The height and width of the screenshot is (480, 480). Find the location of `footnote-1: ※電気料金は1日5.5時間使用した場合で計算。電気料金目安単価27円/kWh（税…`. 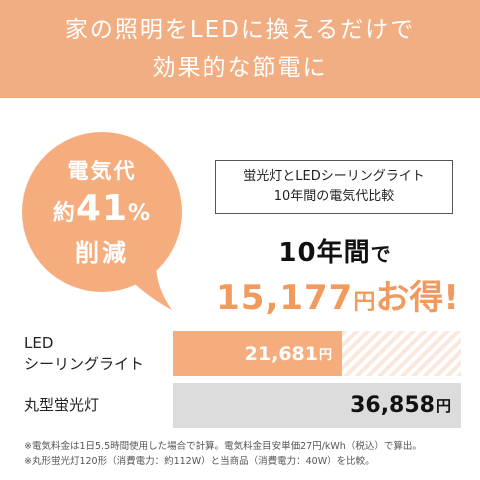

footnote-1: ※電気料金は1日5.5時間使用した場合で計算。電気料金目安単価27円/kWh（税… is located at coordinates (223, 446).